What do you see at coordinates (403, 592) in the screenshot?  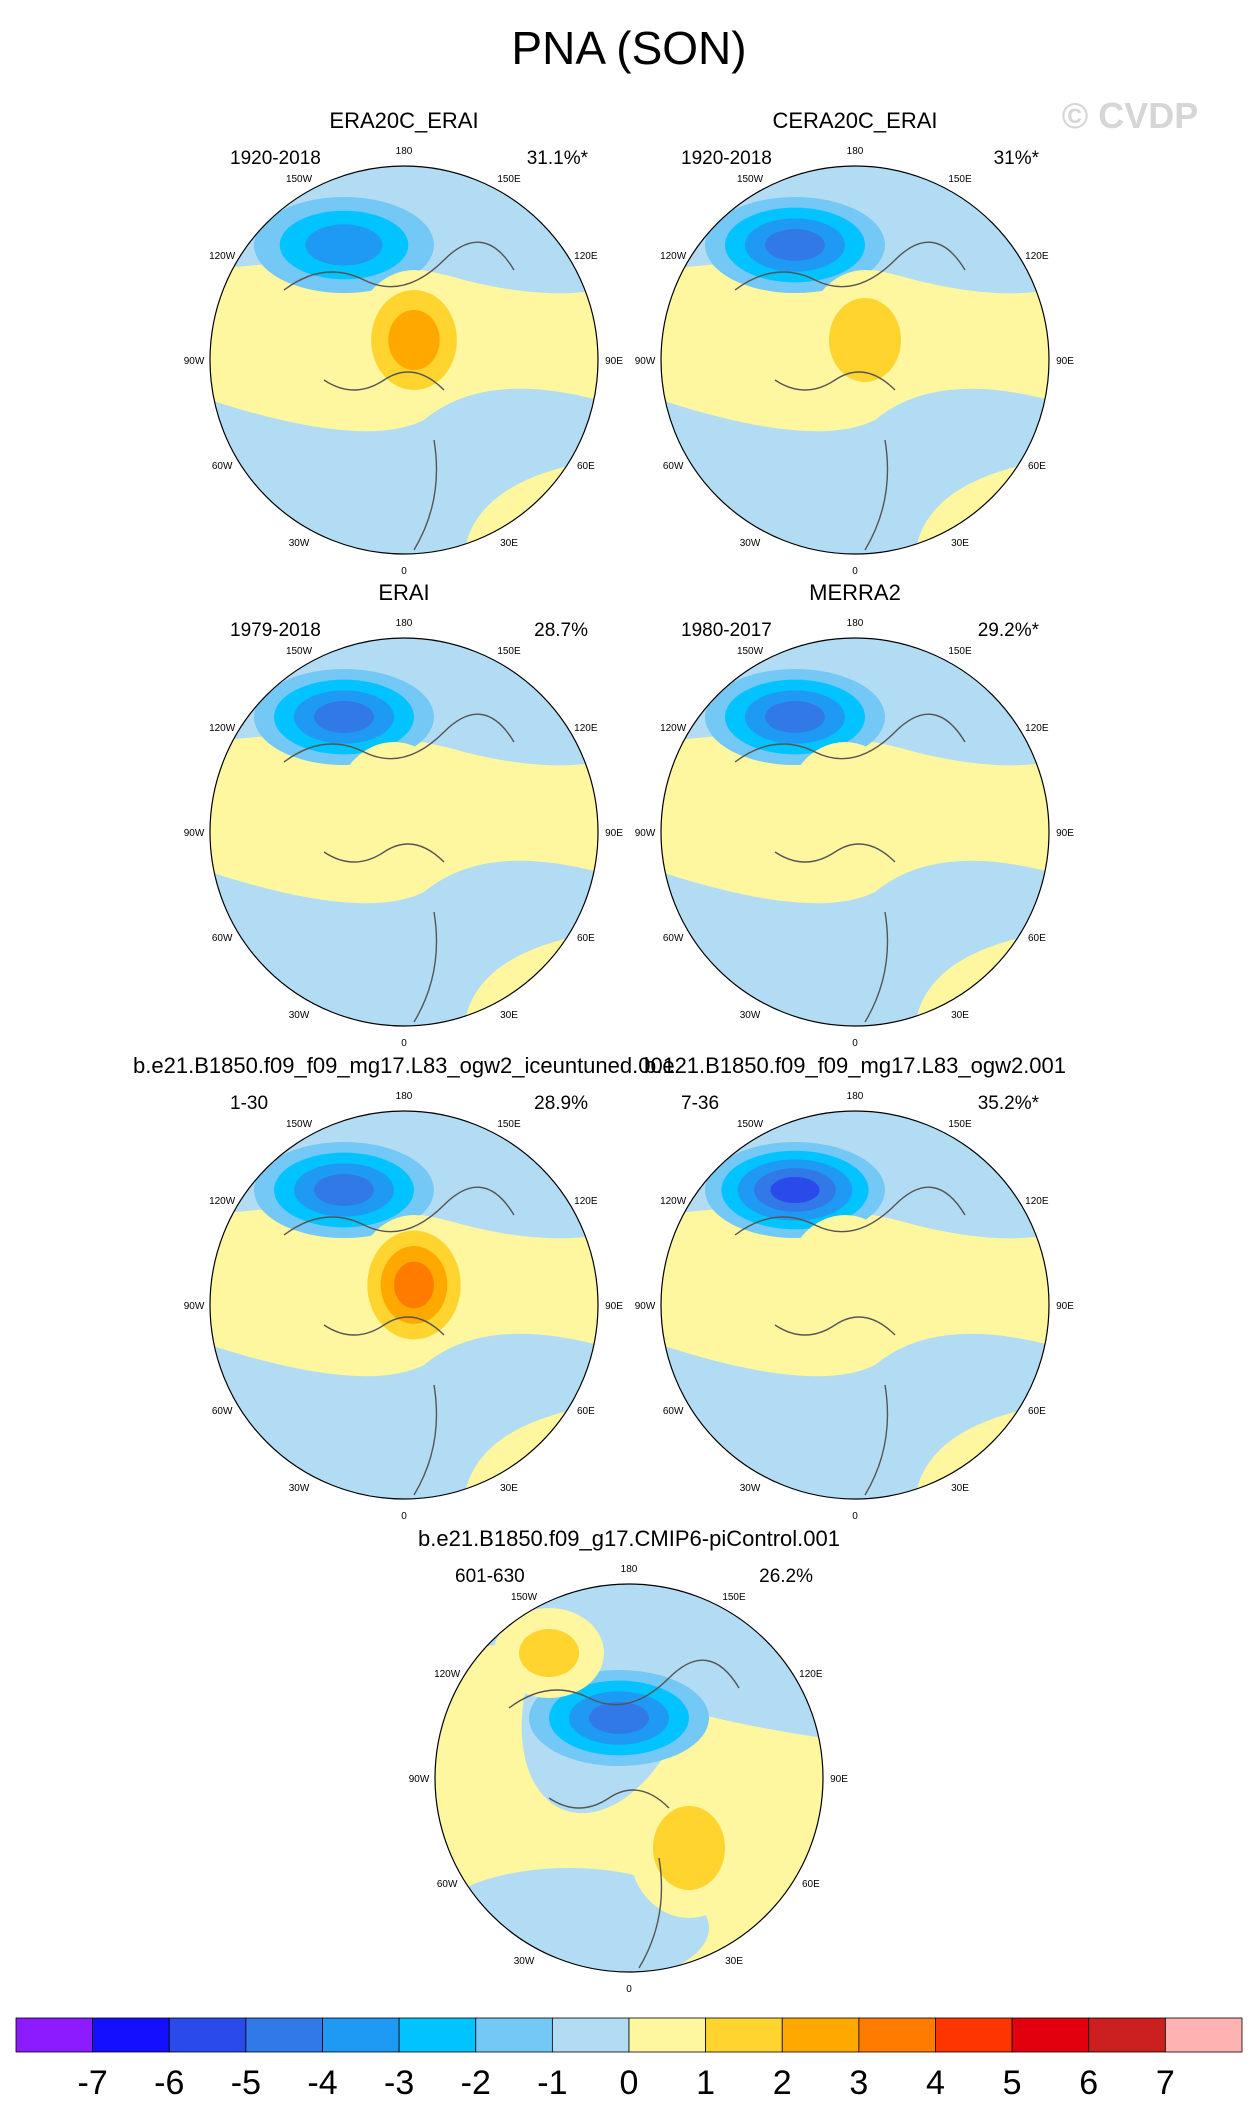 I see `panel-title: ERAI` at bounding box center [403, 592].